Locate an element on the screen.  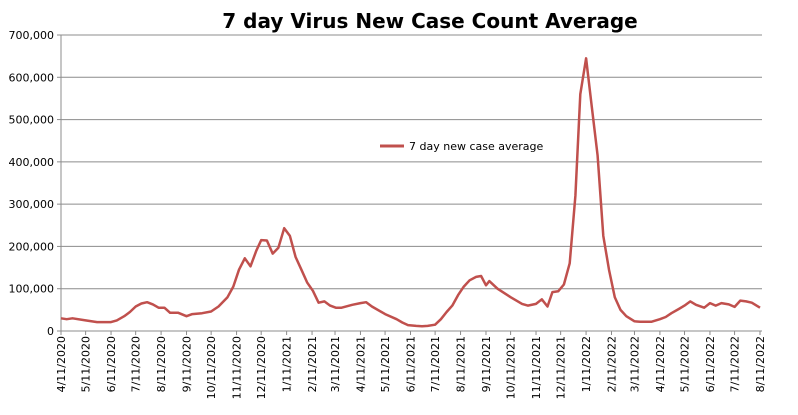
x-tick-label: 5/11/2020 is located at coordinates (86, 364).